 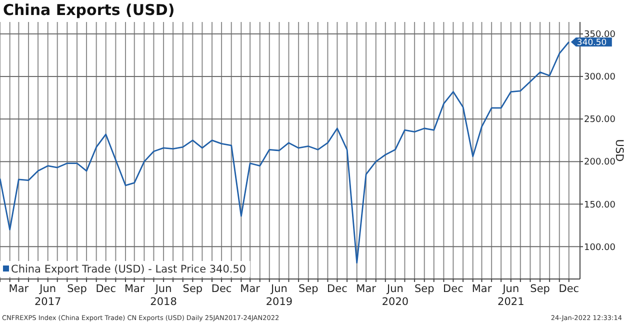 I want to click on x-tick-label: Jun 2018, so click(x=163, y=295).